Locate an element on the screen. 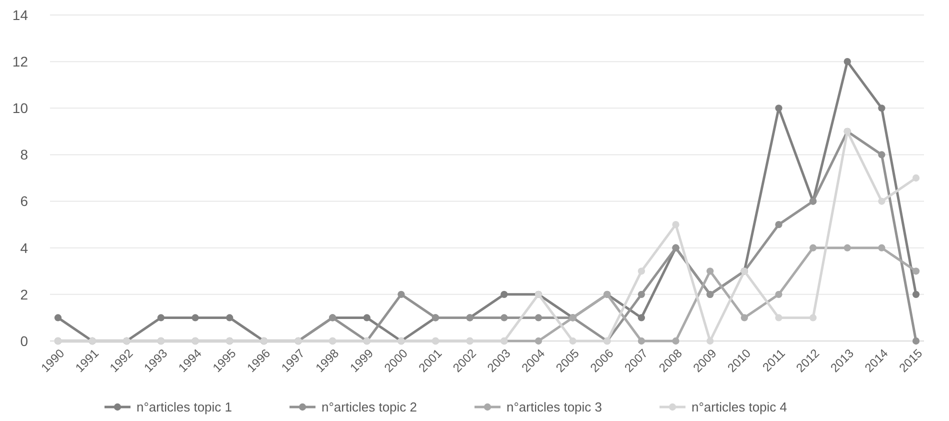 The height and width of the screenshot is (421, 949). y-tick-label: 4 is located at coordinates (24, 248).